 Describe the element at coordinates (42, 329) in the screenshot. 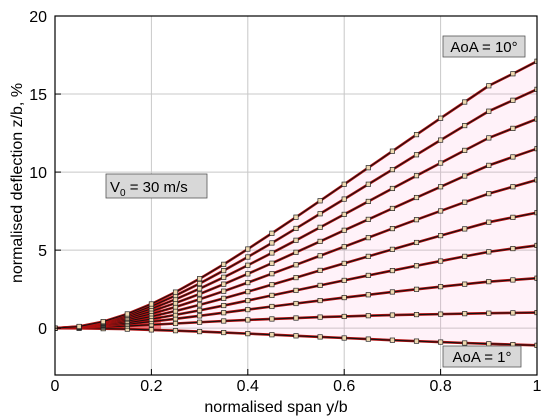

I see `y-tick-label-0: 0` at that location.